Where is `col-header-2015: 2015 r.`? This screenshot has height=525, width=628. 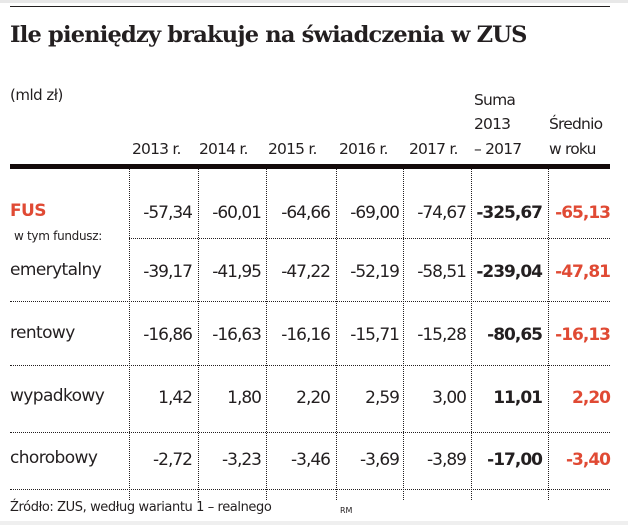 col-header-2015: 2015 r. is located at coordinates (292, 149).